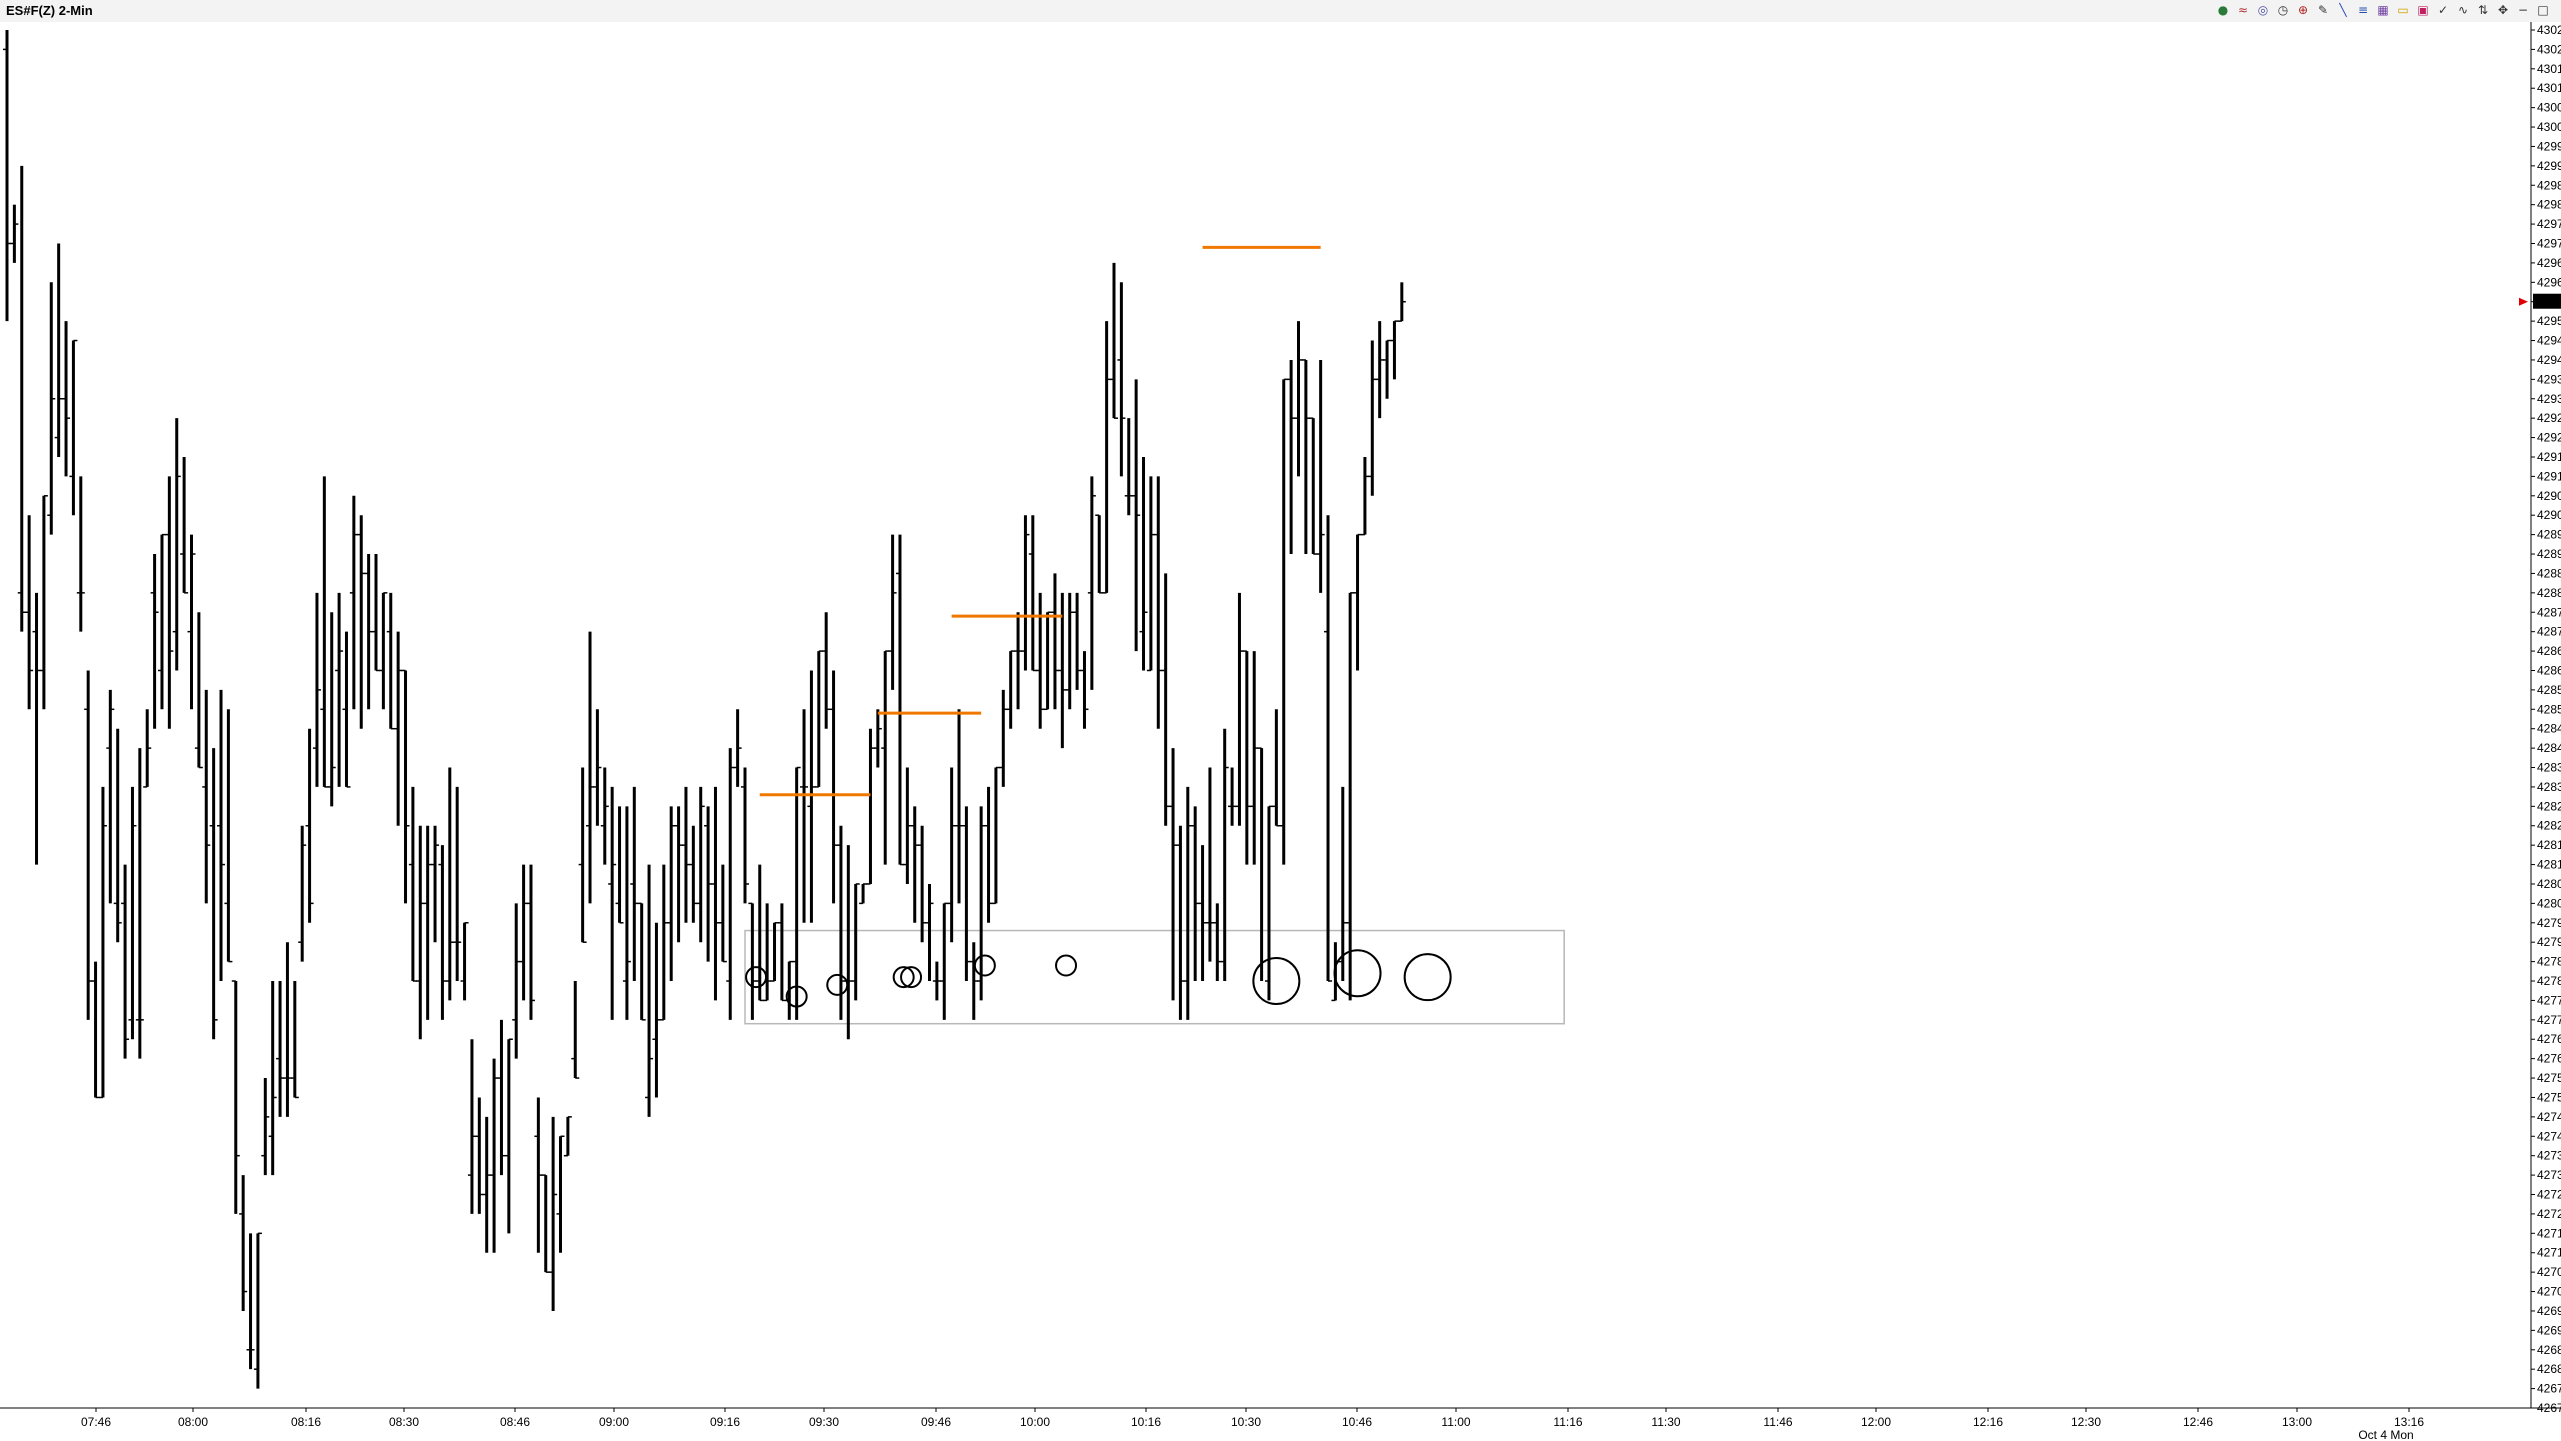 The width and height of the screenshot is (2561, 1441). I want to click on fib-icon: ≡, so click(2363, 10).